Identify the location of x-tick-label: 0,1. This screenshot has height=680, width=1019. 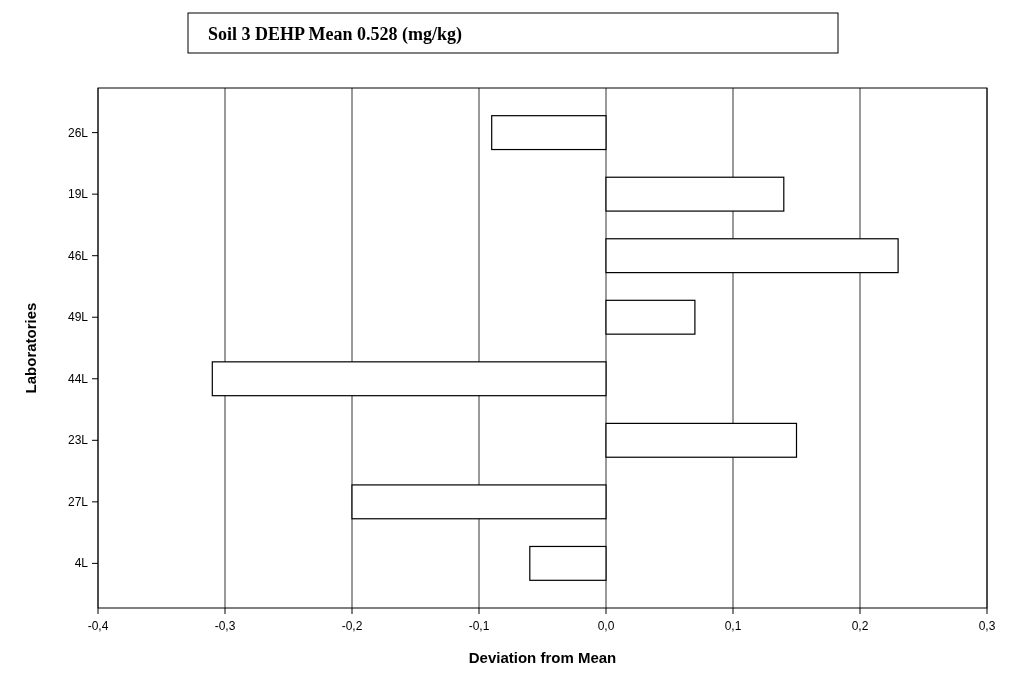
(733, 626).